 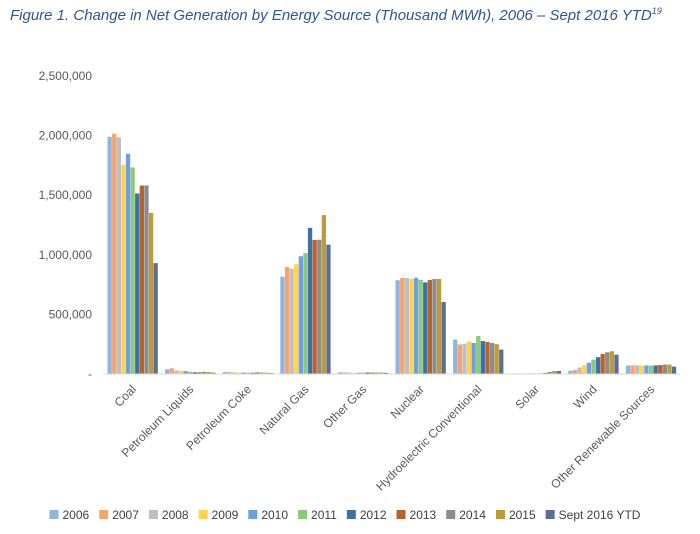 What do you see at coordinates (274, 515) in the screenshot?
I see `legend-label: 2010` at bounding box center [274, 515].